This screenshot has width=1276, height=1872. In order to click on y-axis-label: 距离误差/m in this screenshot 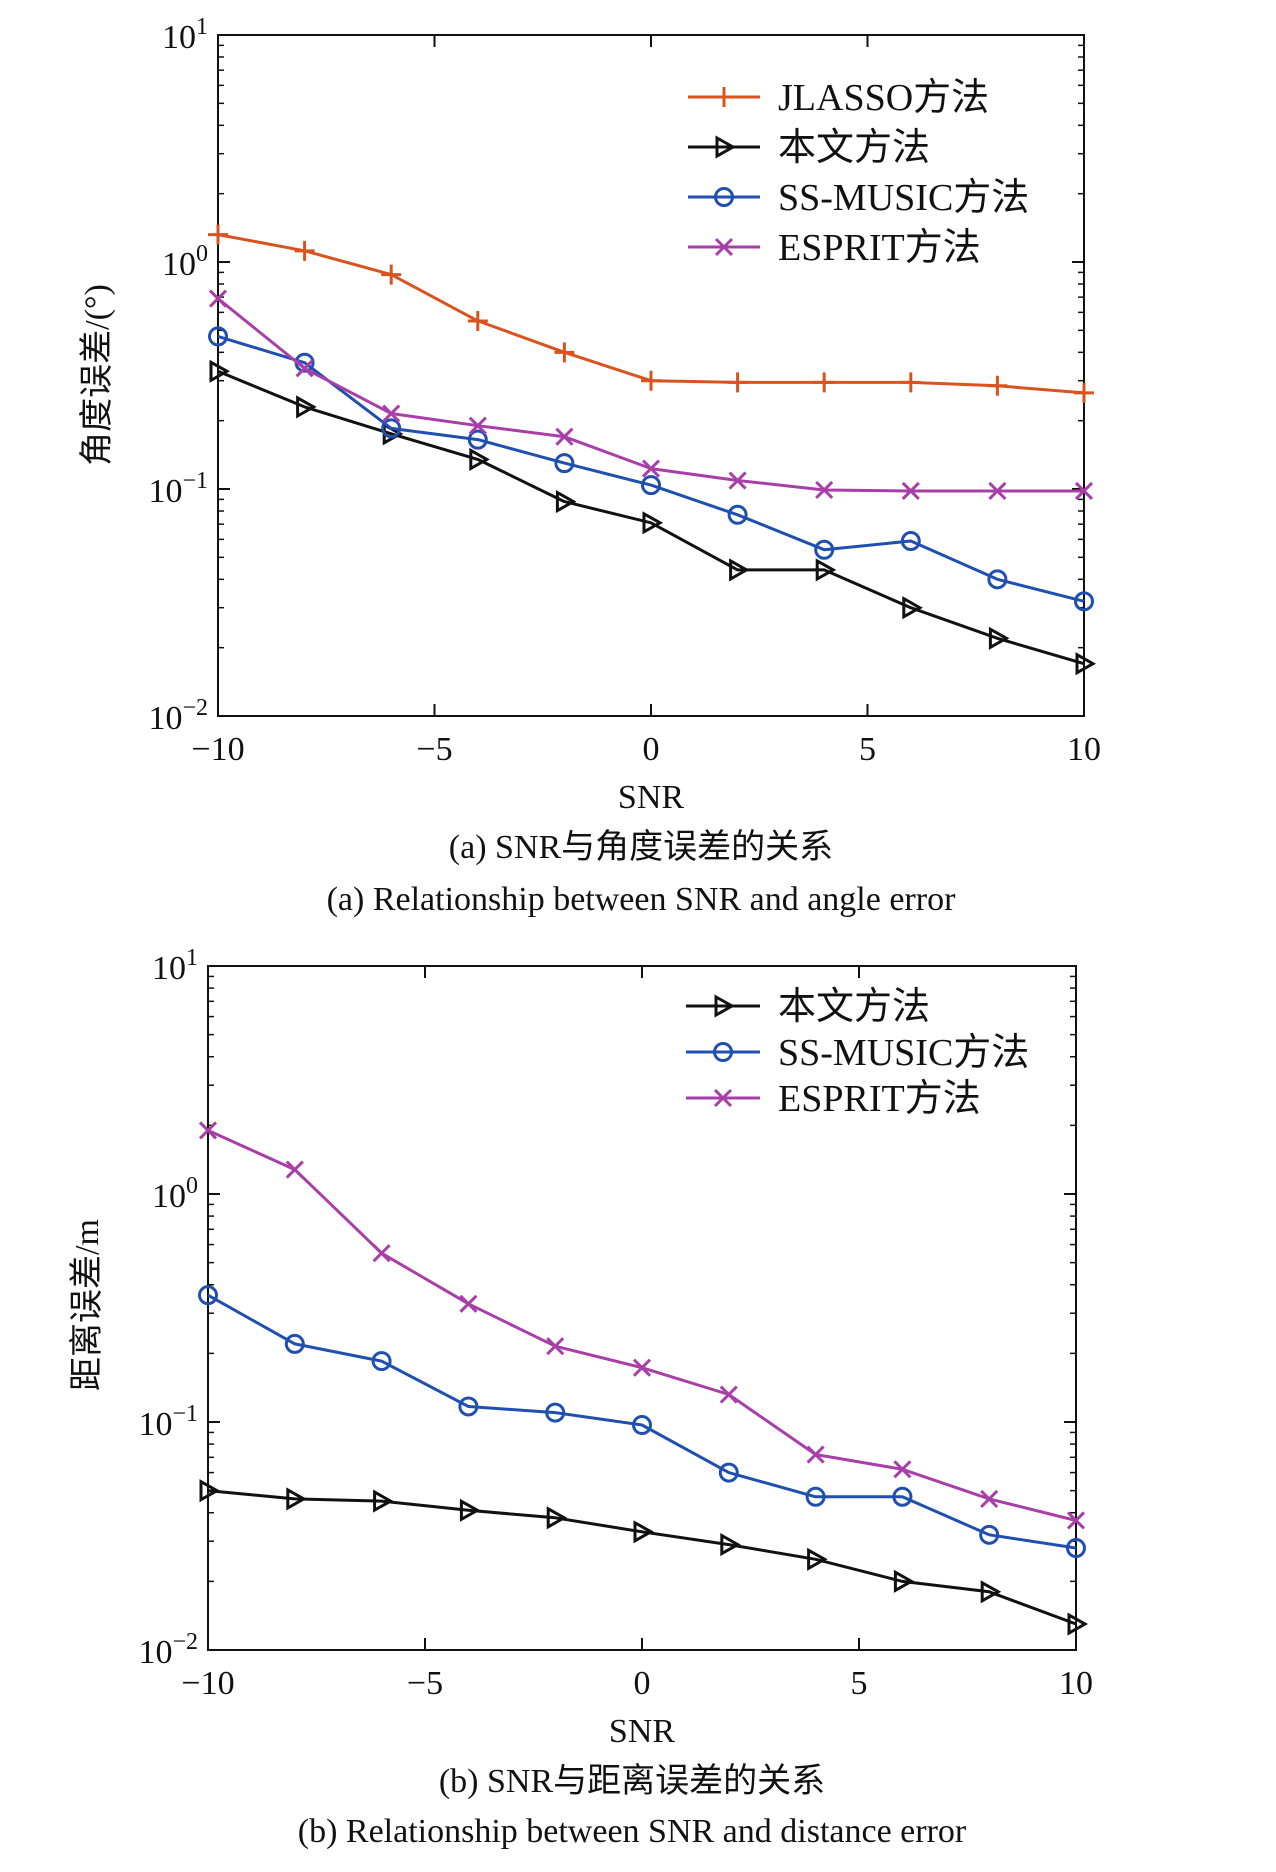, I will do `click(87, 1305)`.